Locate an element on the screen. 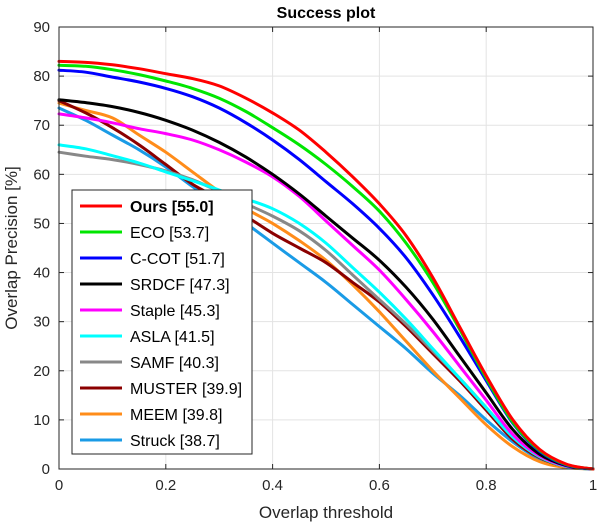 This screenshot has width=598, height=525. x-tick-label: 0.4 is located at coordinates (272, 485).